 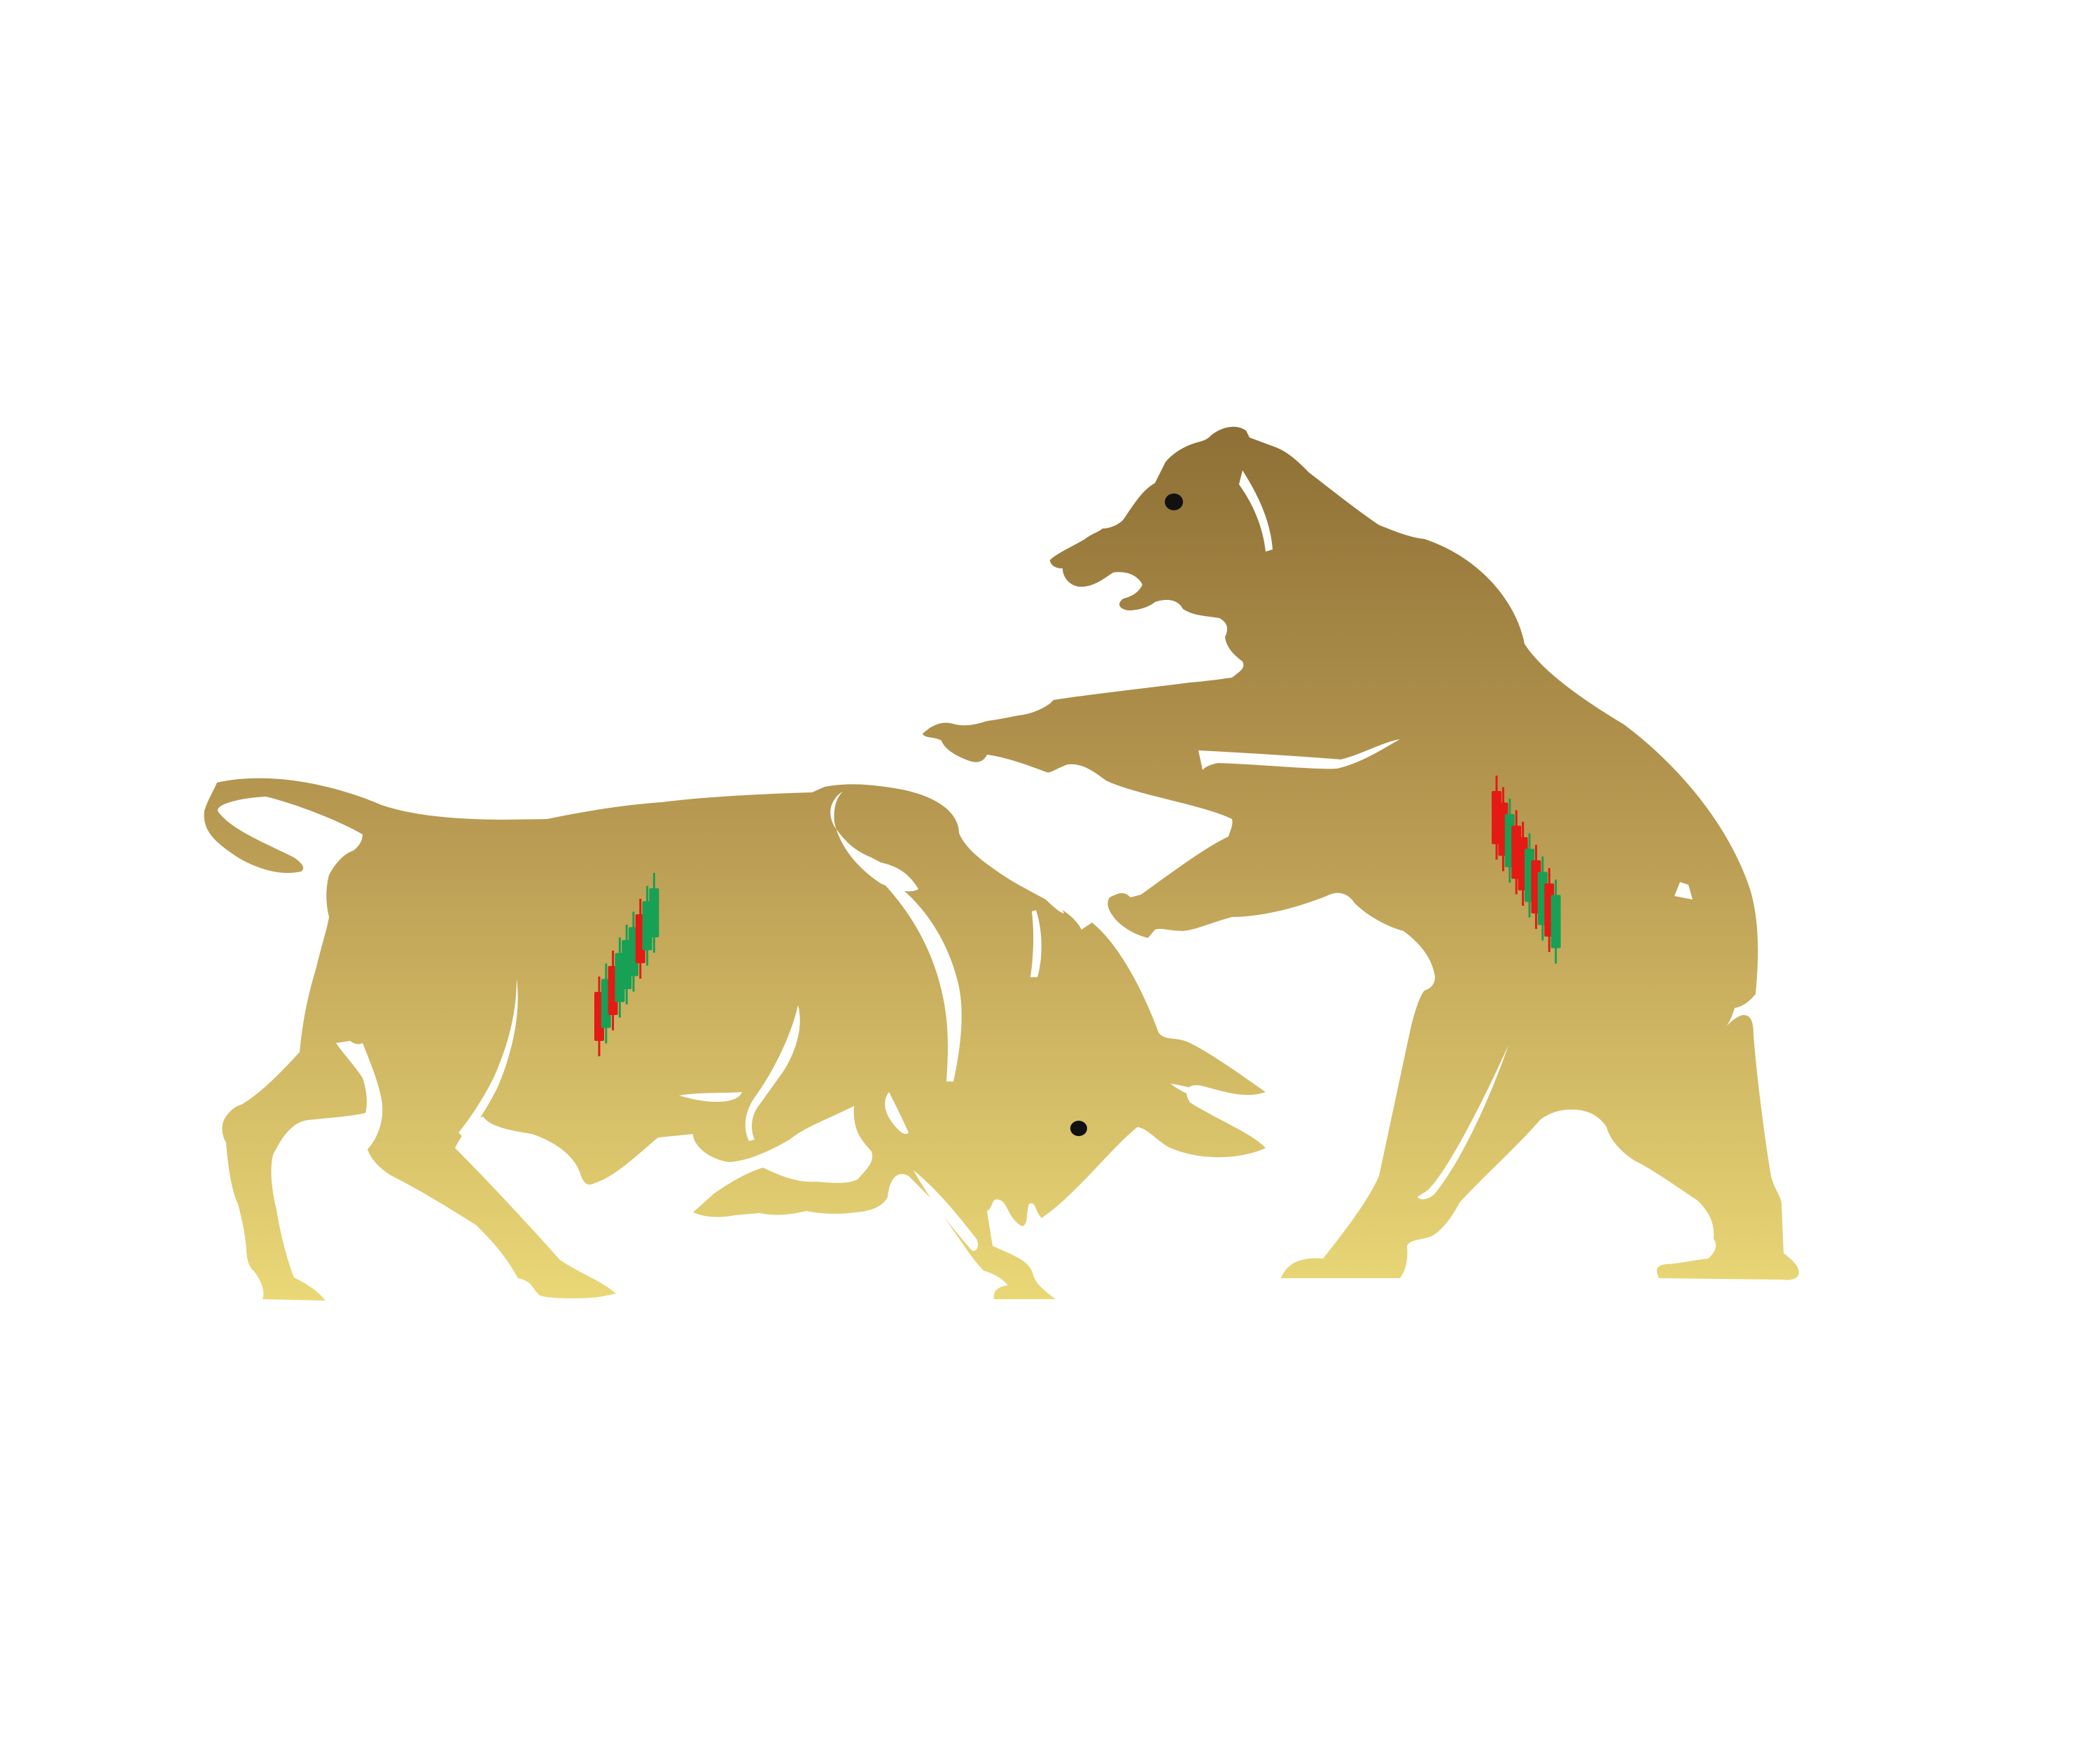 I want to click on bull-eye, so click(x=1078, y=1128).